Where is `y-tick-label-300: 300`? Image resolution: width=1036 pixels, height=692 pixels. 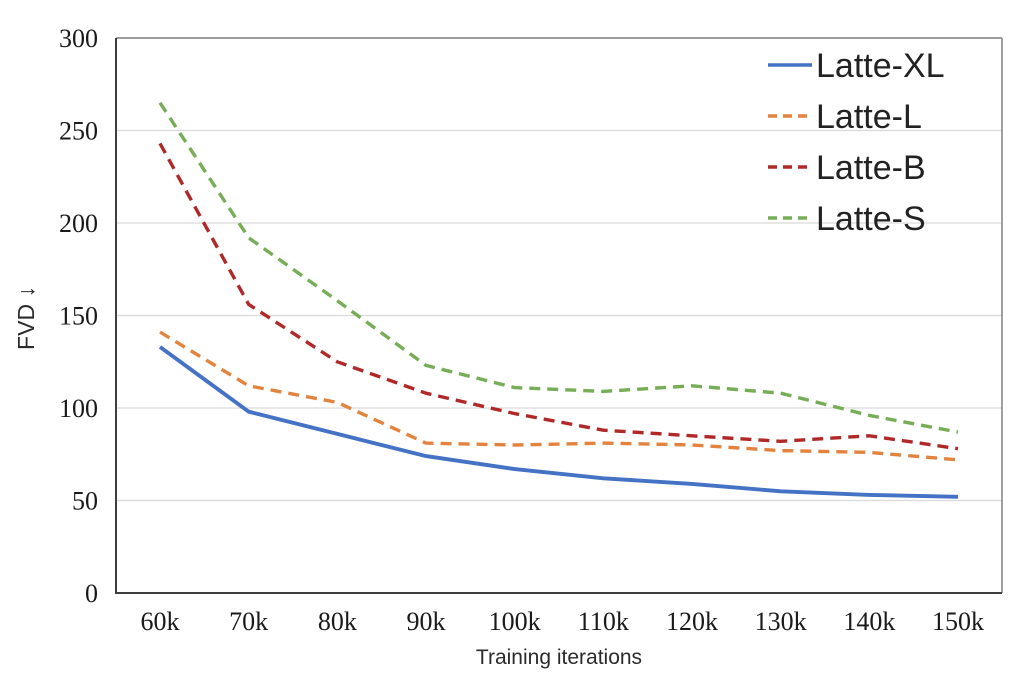
y-tick-label-300: 300 is located at coordinates (78, 38).